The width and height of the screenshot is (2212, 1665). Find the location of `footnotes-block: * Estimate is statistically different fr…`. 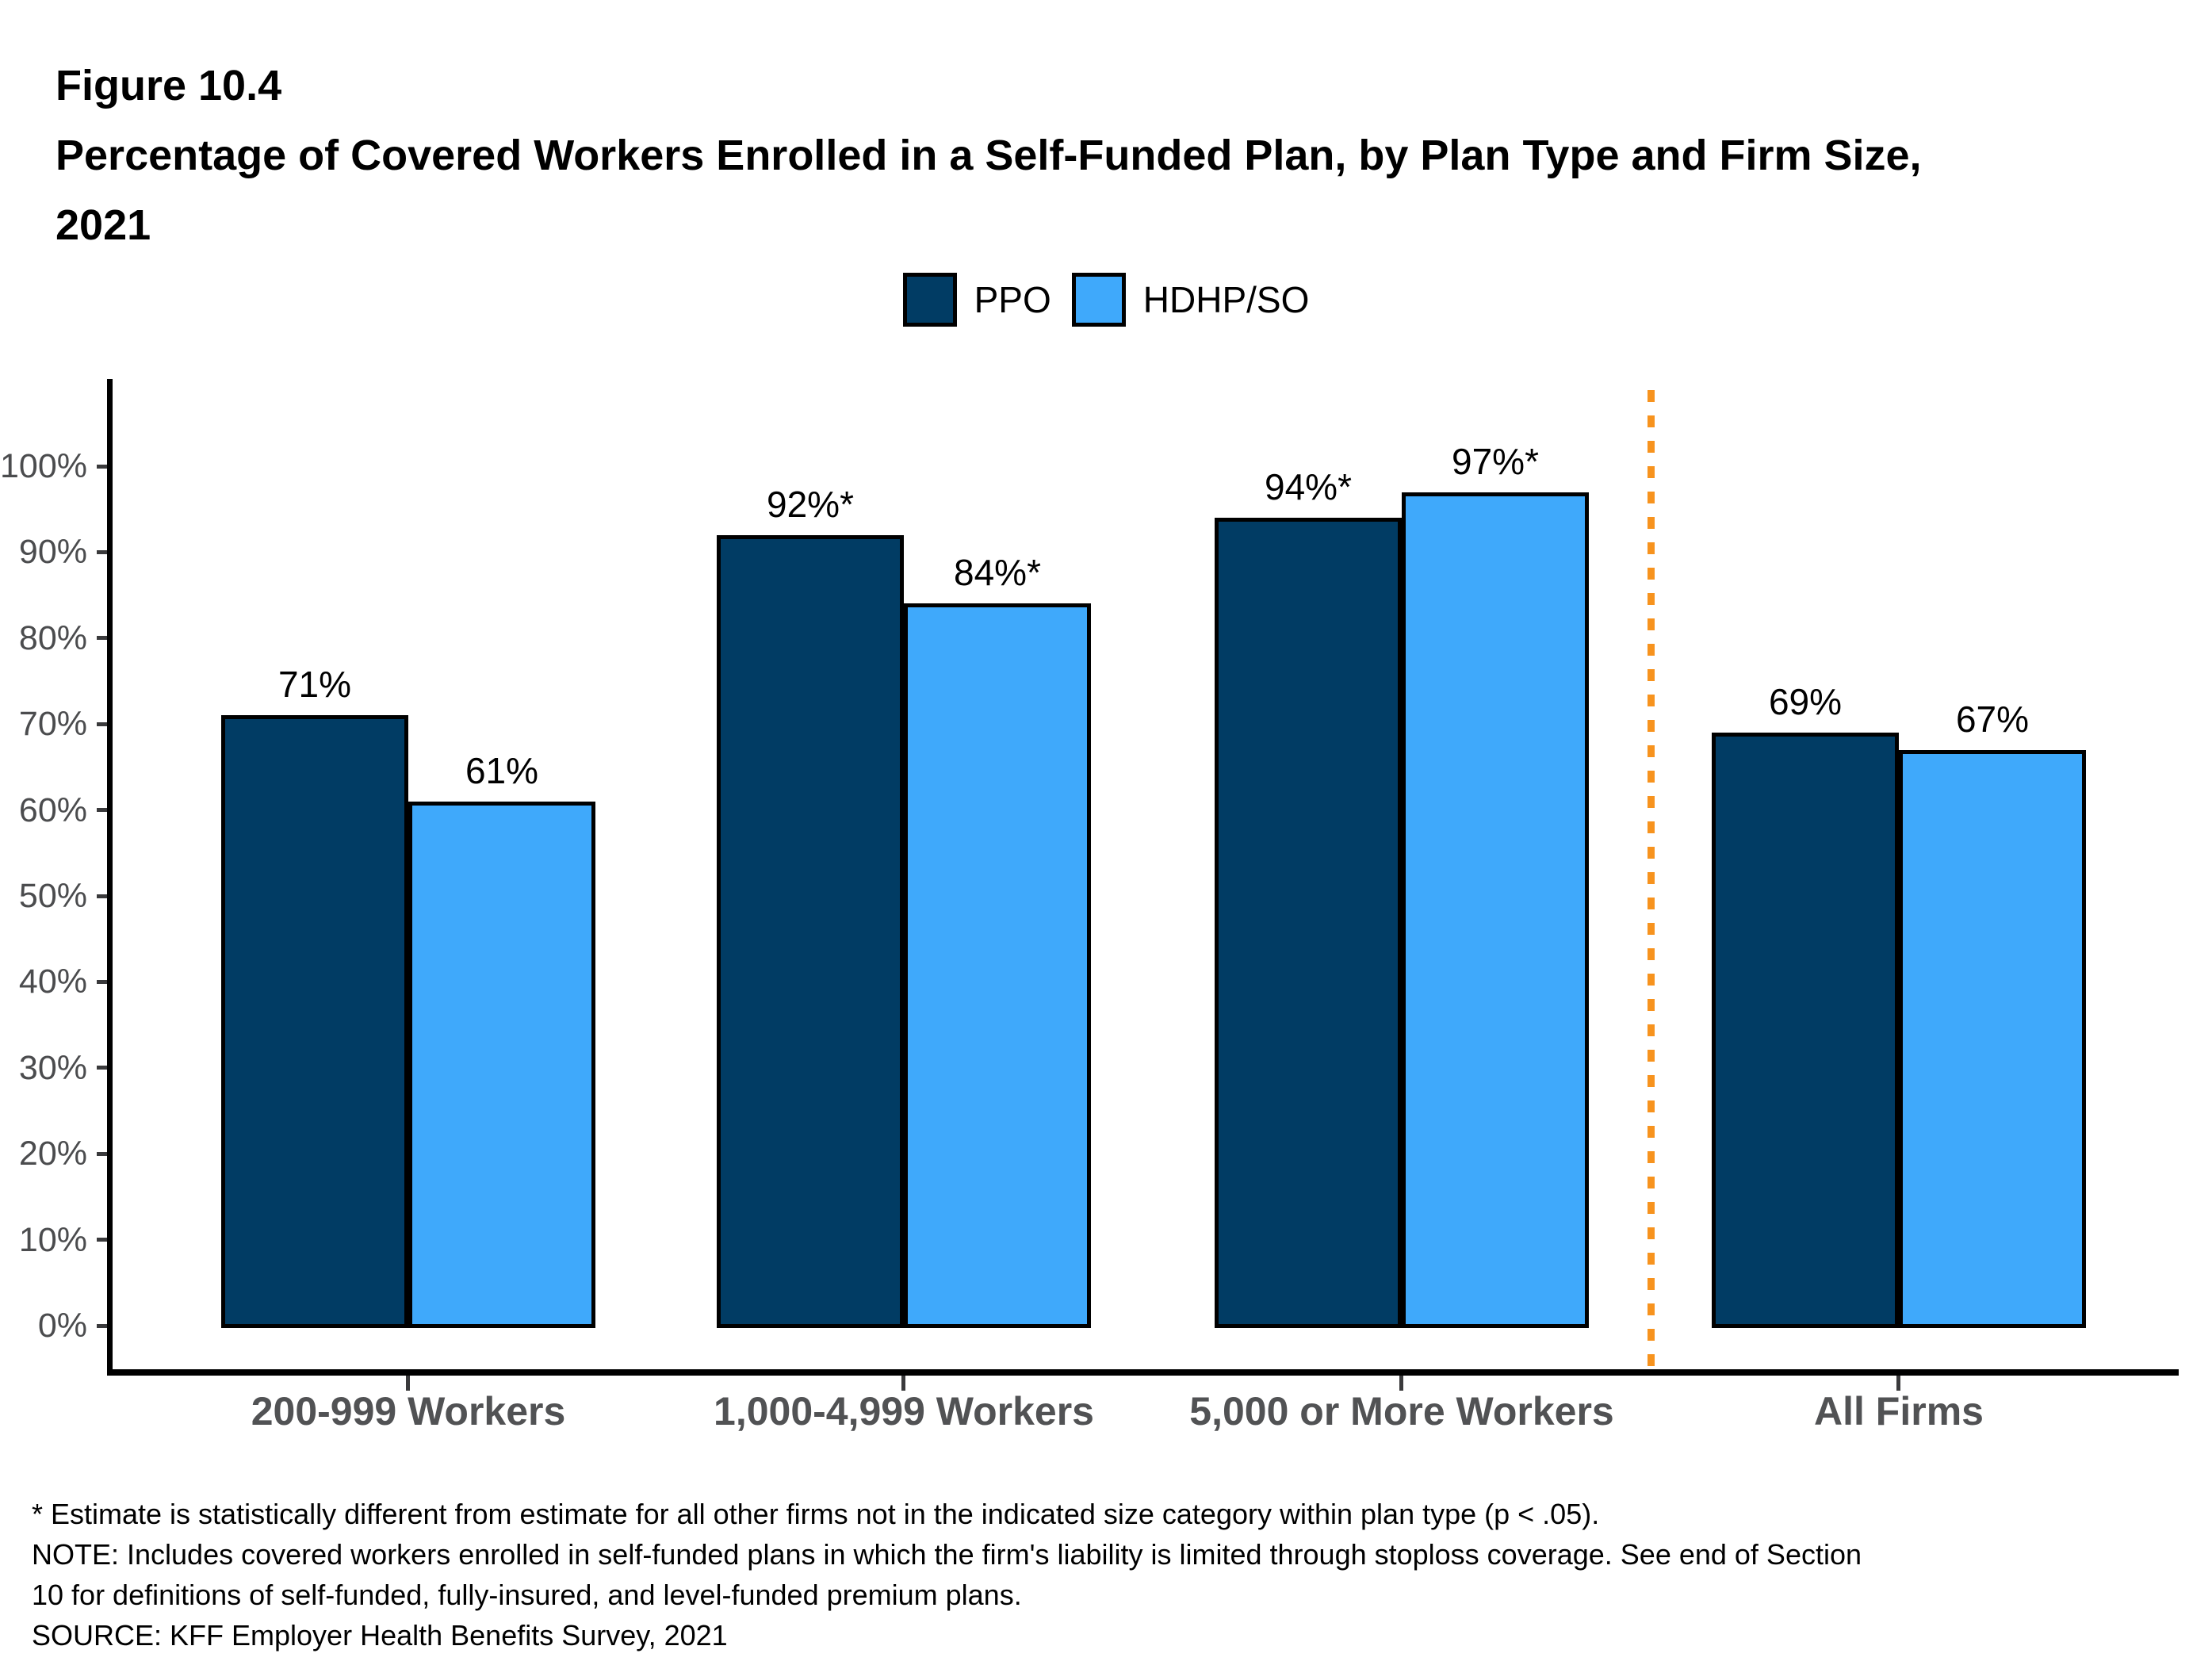

footnotes-block: * Estimate is statistically different fr… is located at coordinates (1110, 1574).